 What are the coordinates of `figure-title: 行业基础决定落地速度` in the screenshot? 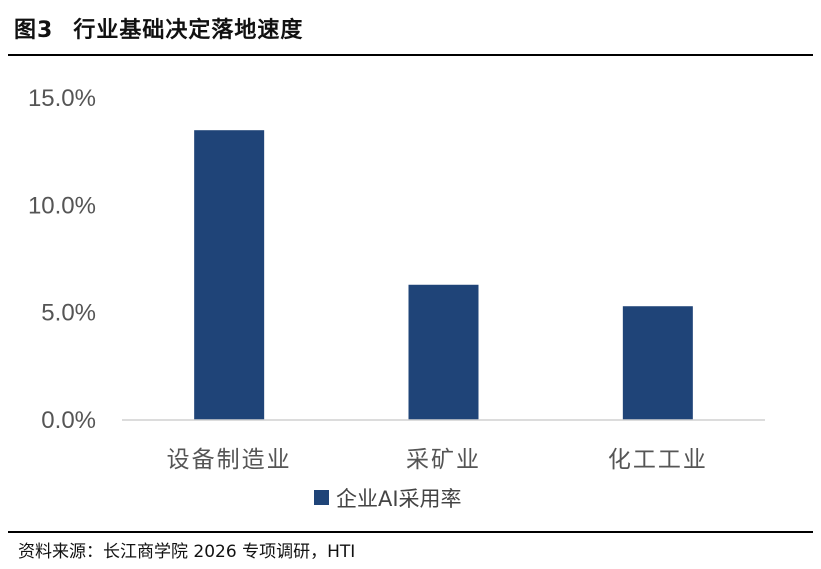 It's located at (188, 30).